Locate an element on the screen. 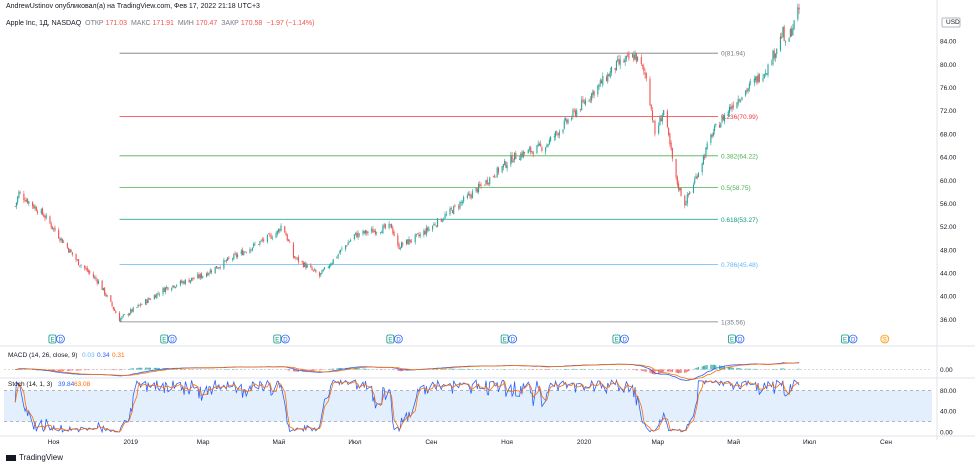 Image resolution: width=975 pixels, height=467 pixels. event-marker-s: S is located at coordinates (885, 339).